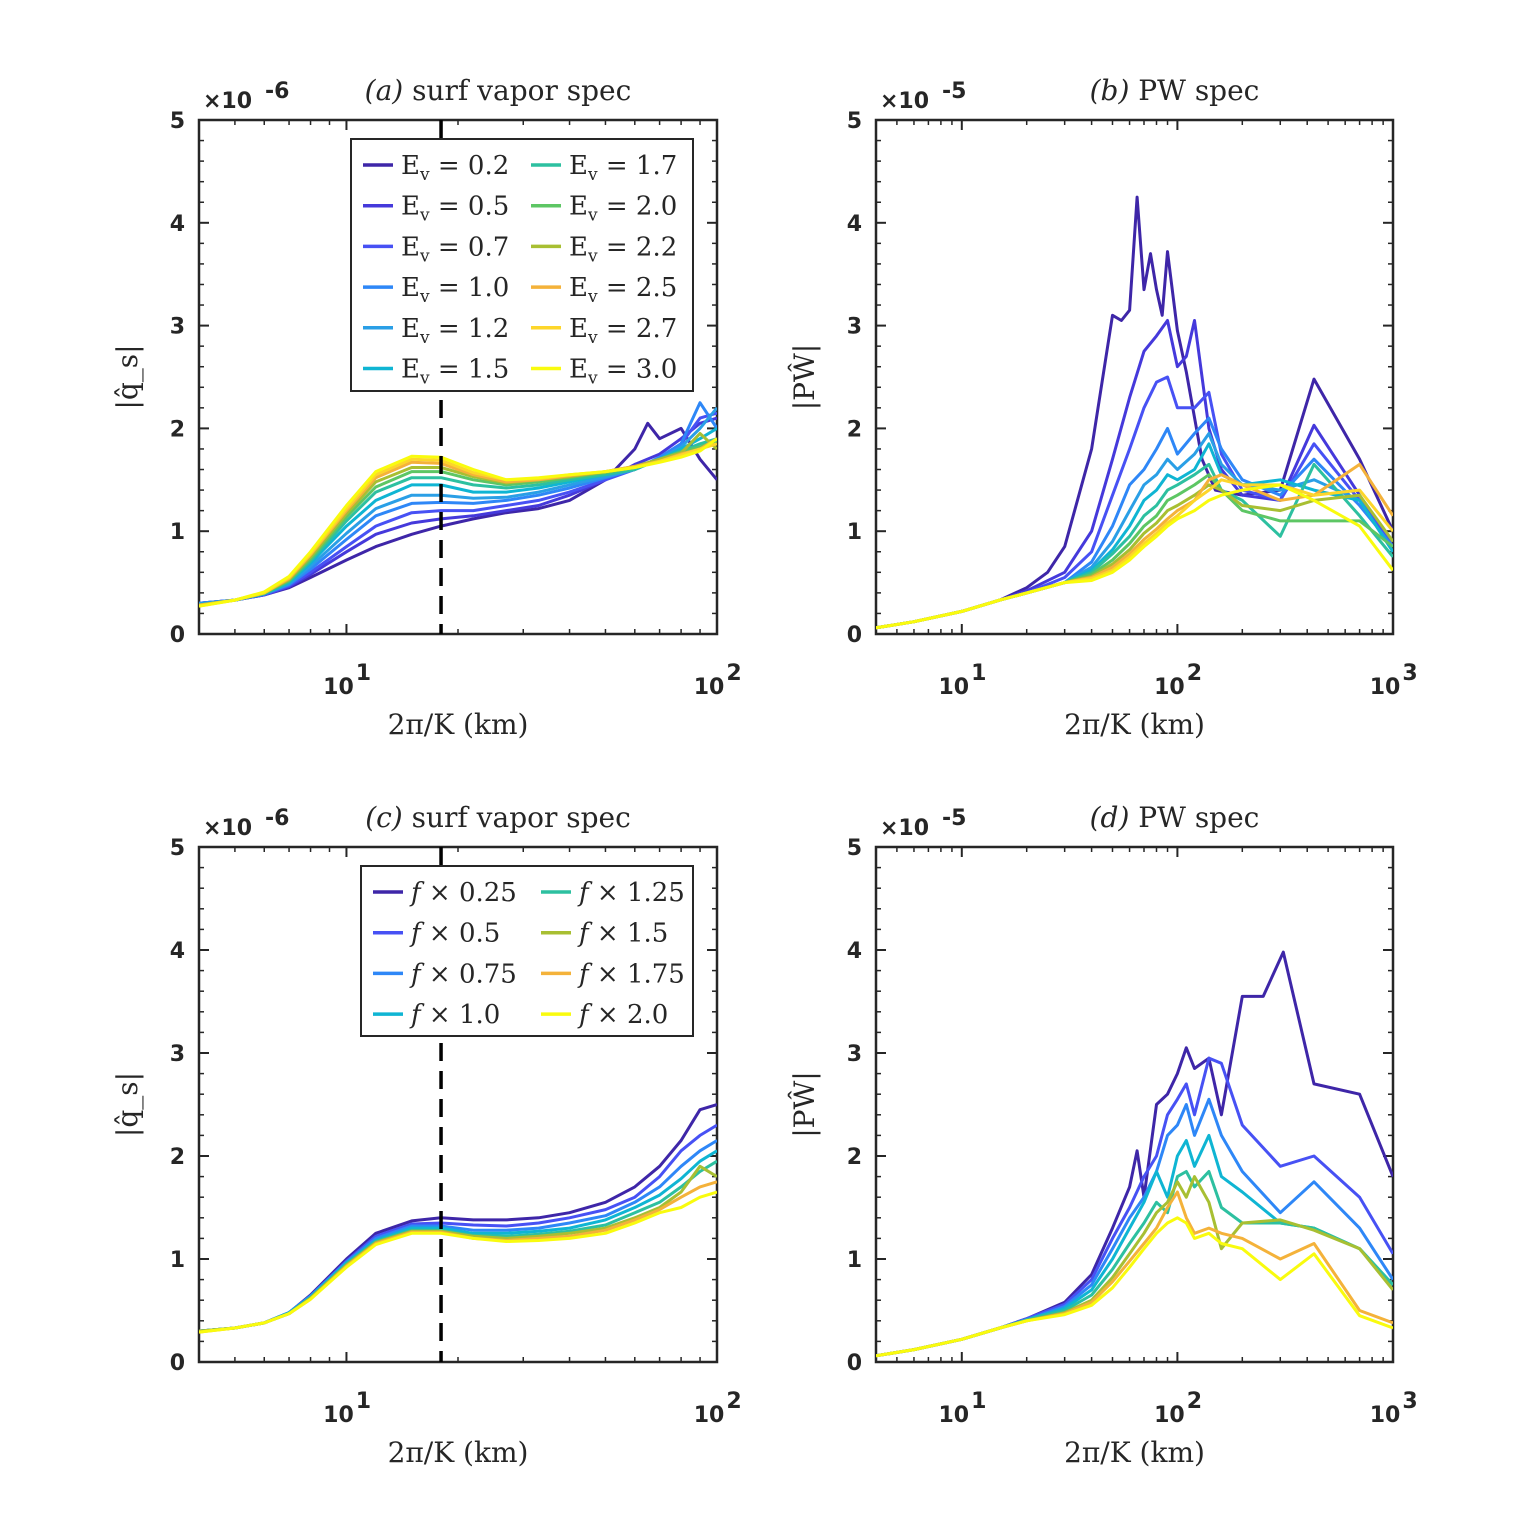 Image resolution: width=1535 pixels, height=1535 pixels. Describe the element at coordinates (637, 893) in the screenshot. I see `legend-entry-rest: × 1.25` at that location.